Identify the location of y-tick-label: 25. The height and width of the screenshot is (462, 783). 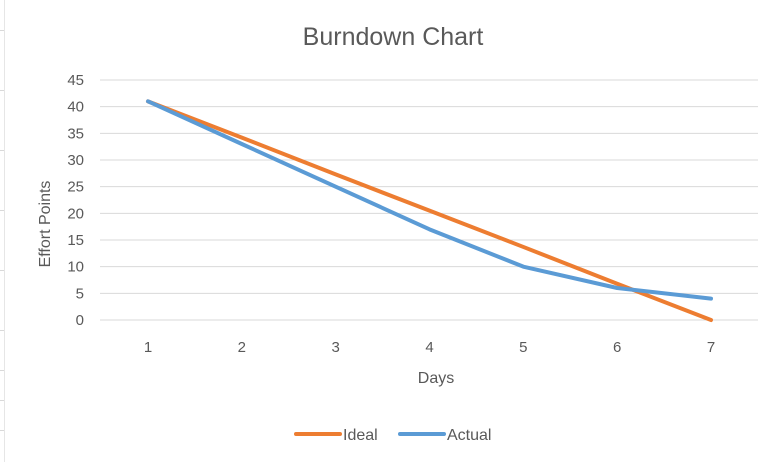
(75, 187).